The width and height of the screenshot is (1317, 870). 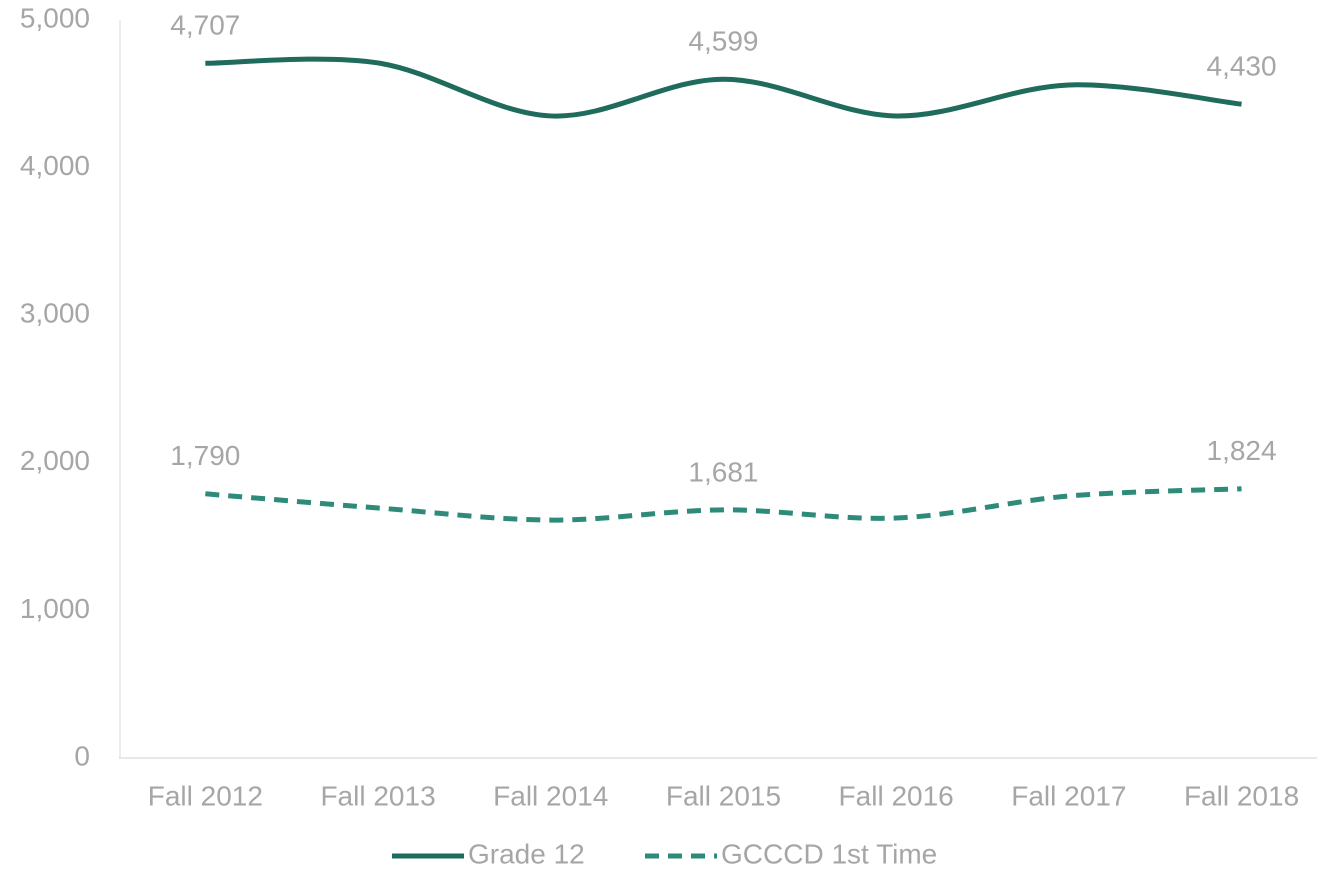 I want to click on data-label: 4,707, so click(x=205, y=25).